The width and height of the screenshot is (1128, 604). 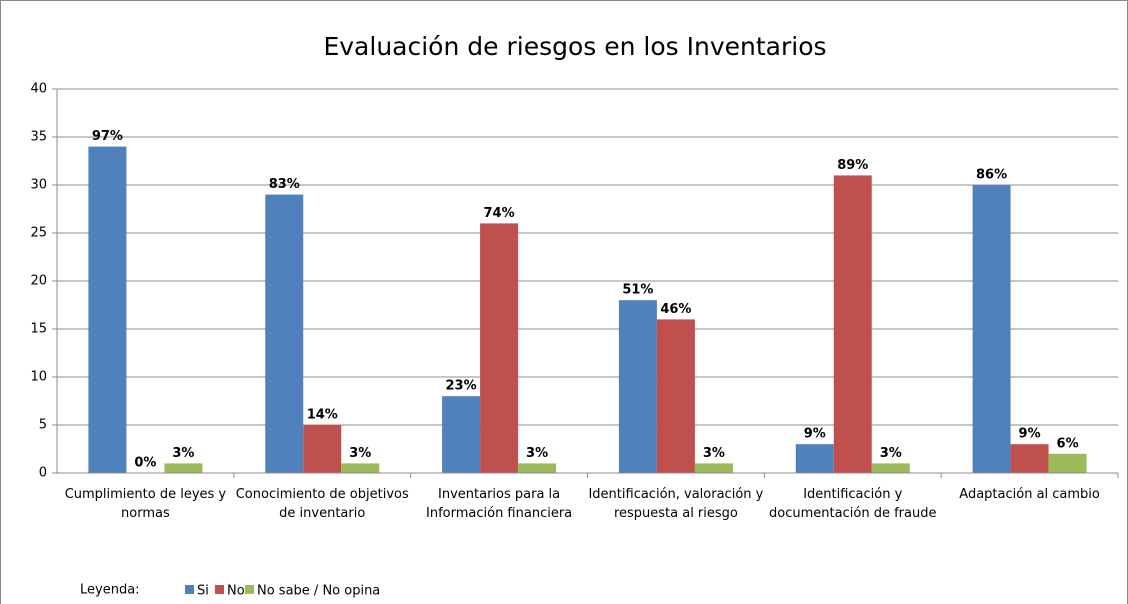 I want to click on data-label: 0%, so click(x=145, y=463).